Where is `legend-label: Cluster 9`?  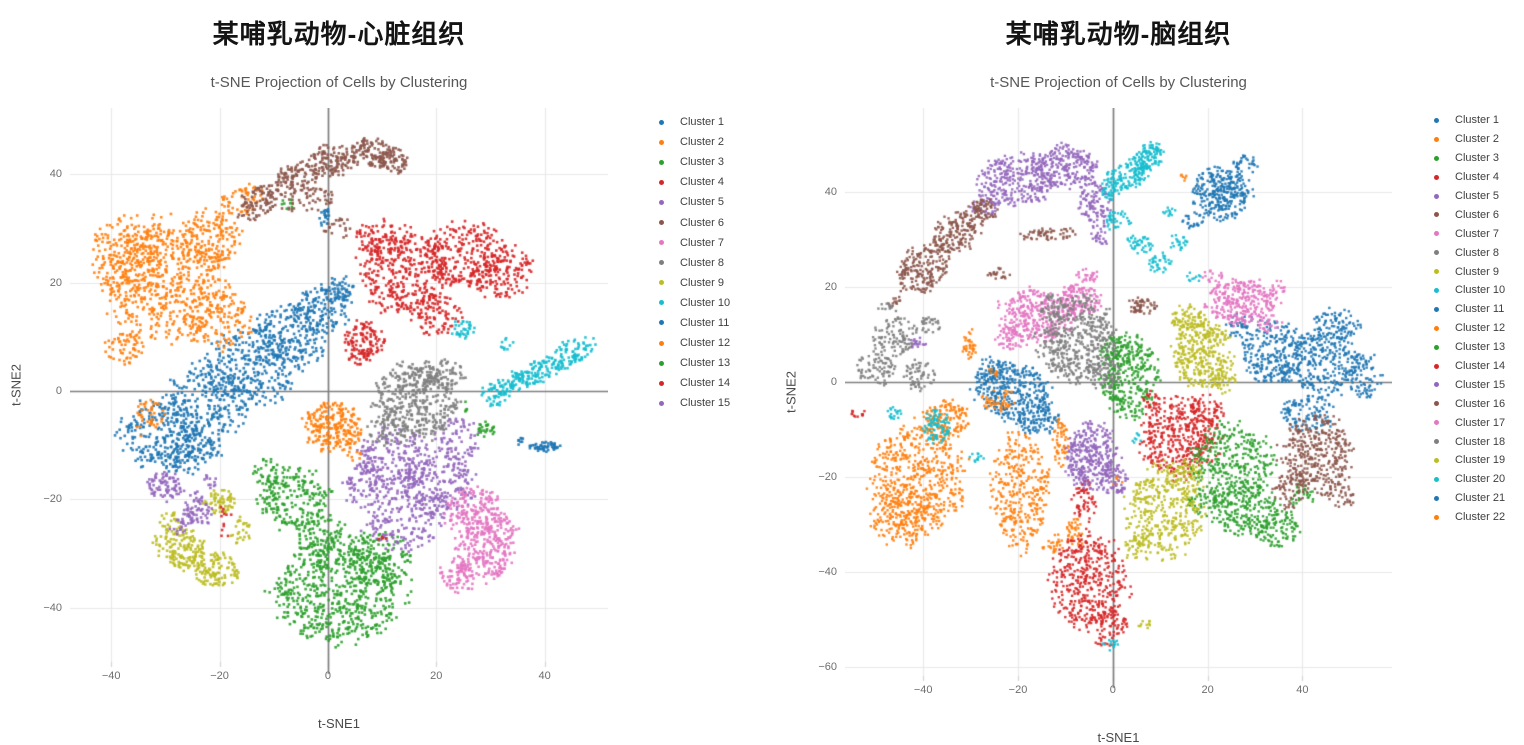
legend-label: Cluster 9 is located at coordinates (1477, 271).